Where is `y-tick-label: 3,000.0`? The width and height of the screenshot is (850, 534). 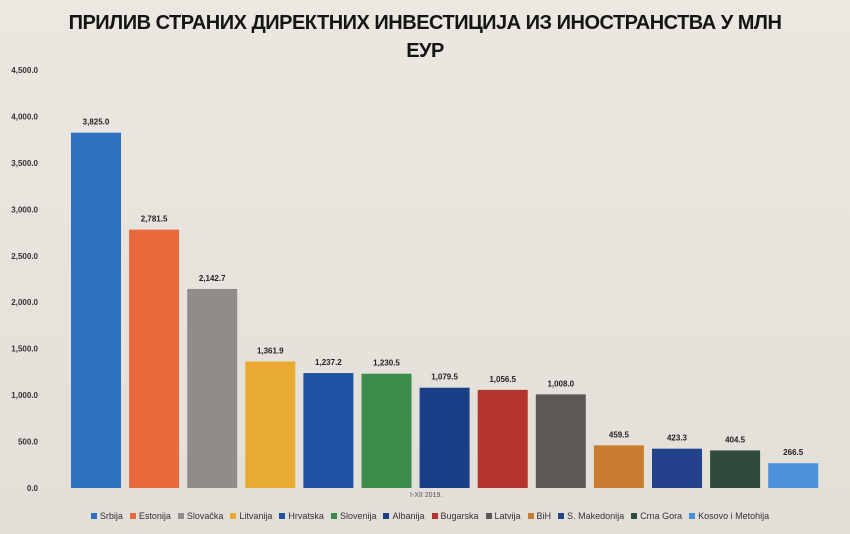 y-tick-label: 3,000.0 is located at coordinates (24, 209).